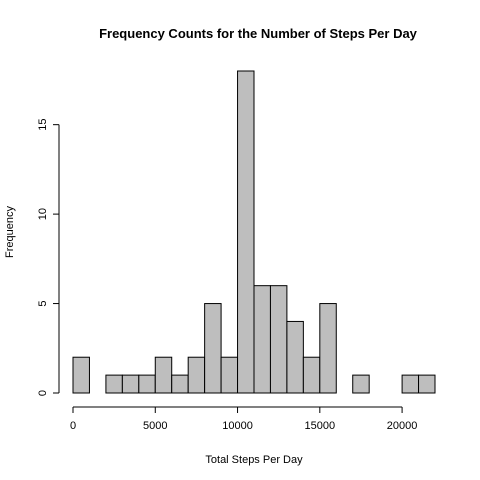  What do you see at coordinates (402, 426) in the screenshot?
I see `x-tick-label: 20000` at bounding box center [402, 426].